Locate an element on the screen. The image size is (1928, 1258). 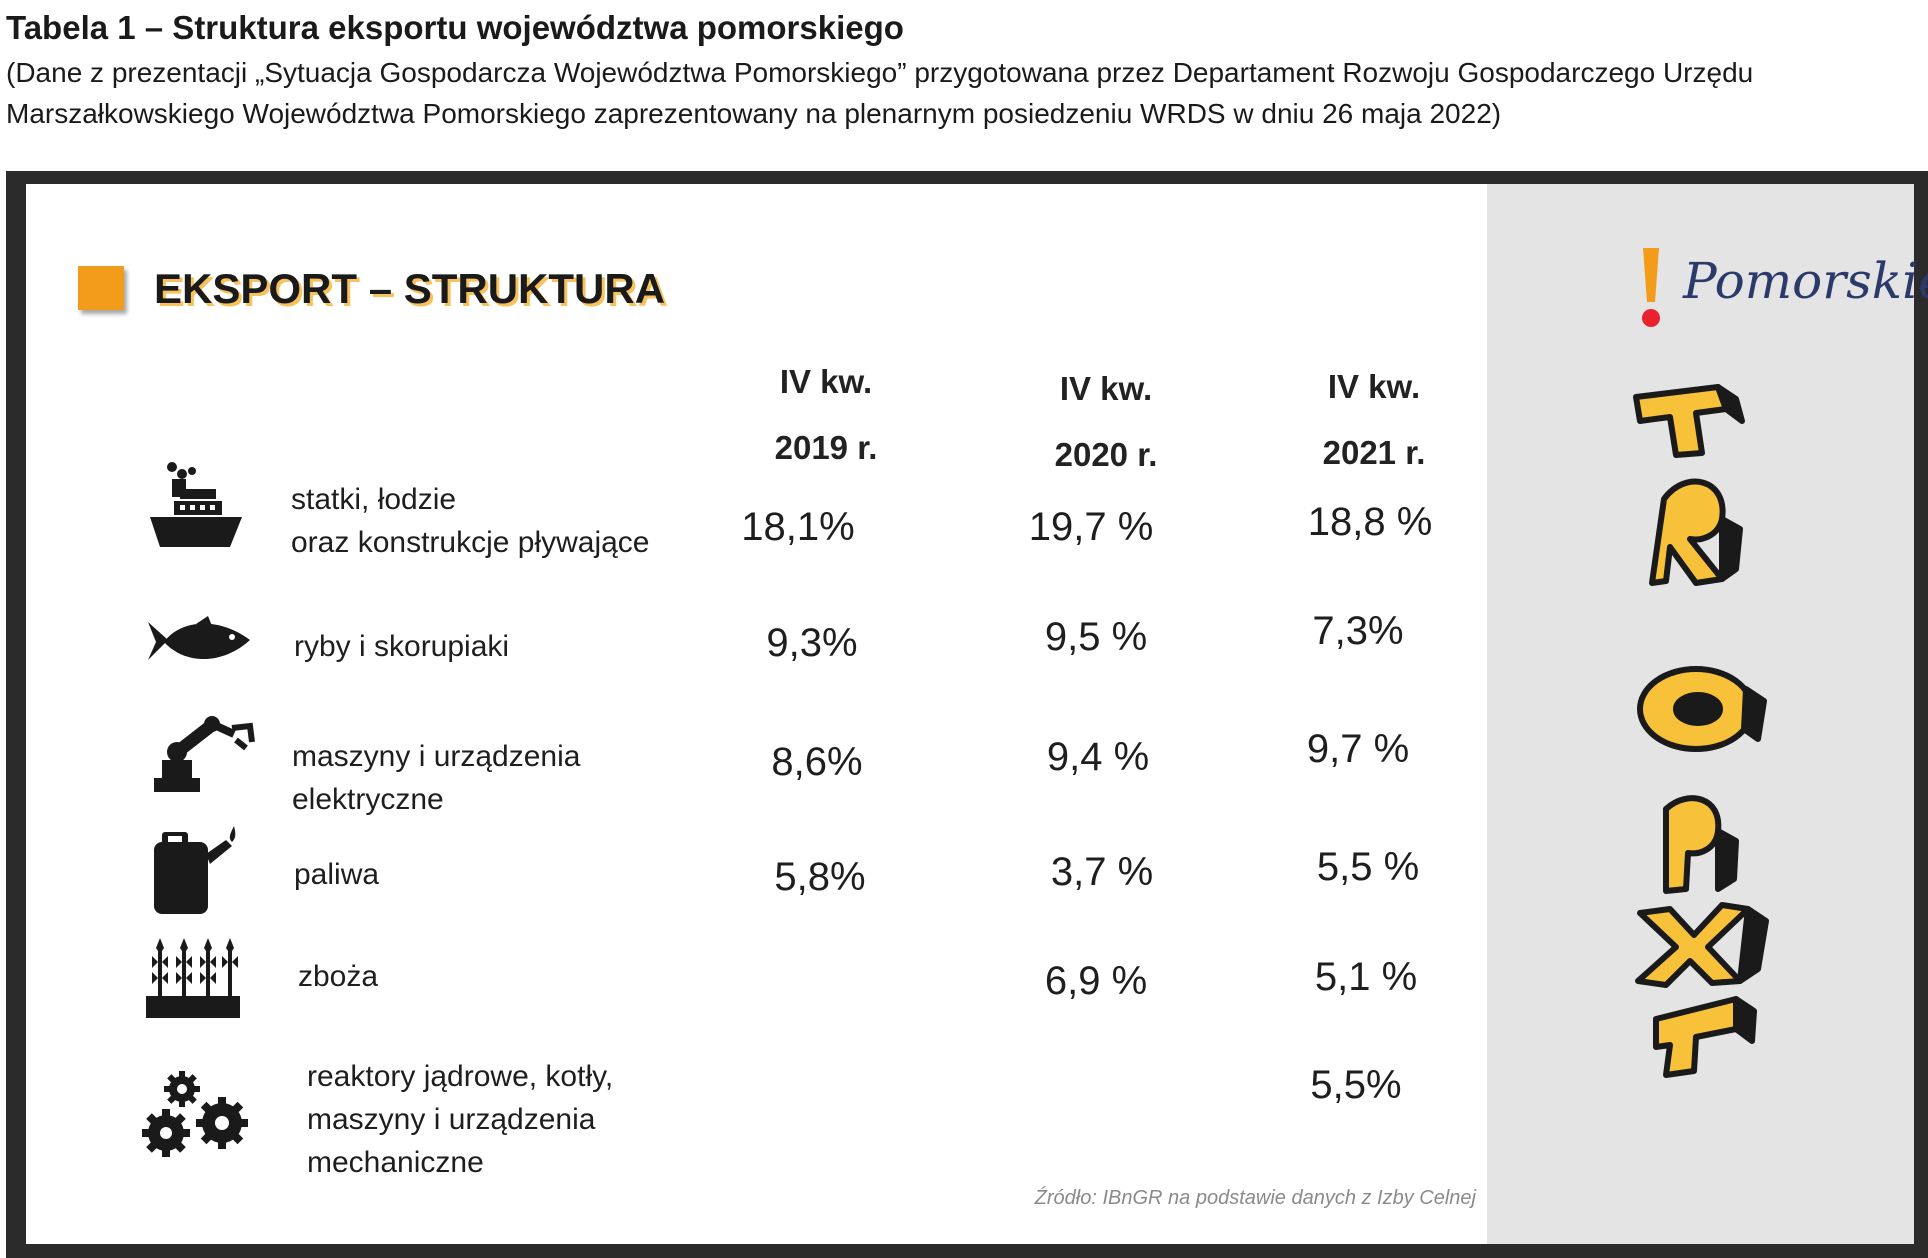
column-header-2019: IV kw. 2019 r. is located at coordinates (826, 415).